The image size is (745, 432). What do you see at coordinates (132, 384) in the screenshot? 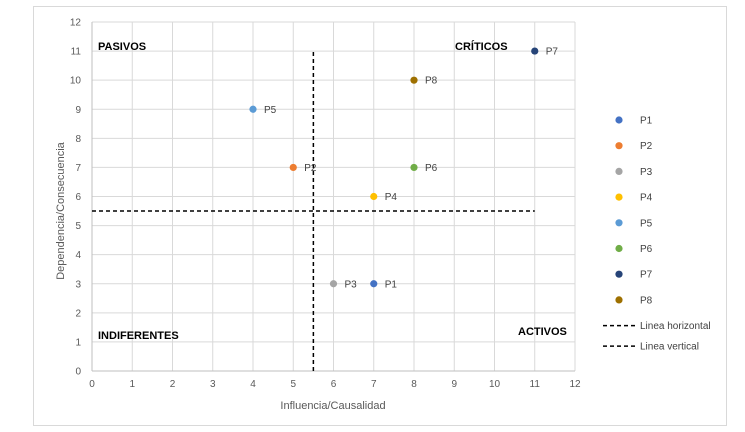
I see `x-tick-label: 1` at bounding box center [132, 384].